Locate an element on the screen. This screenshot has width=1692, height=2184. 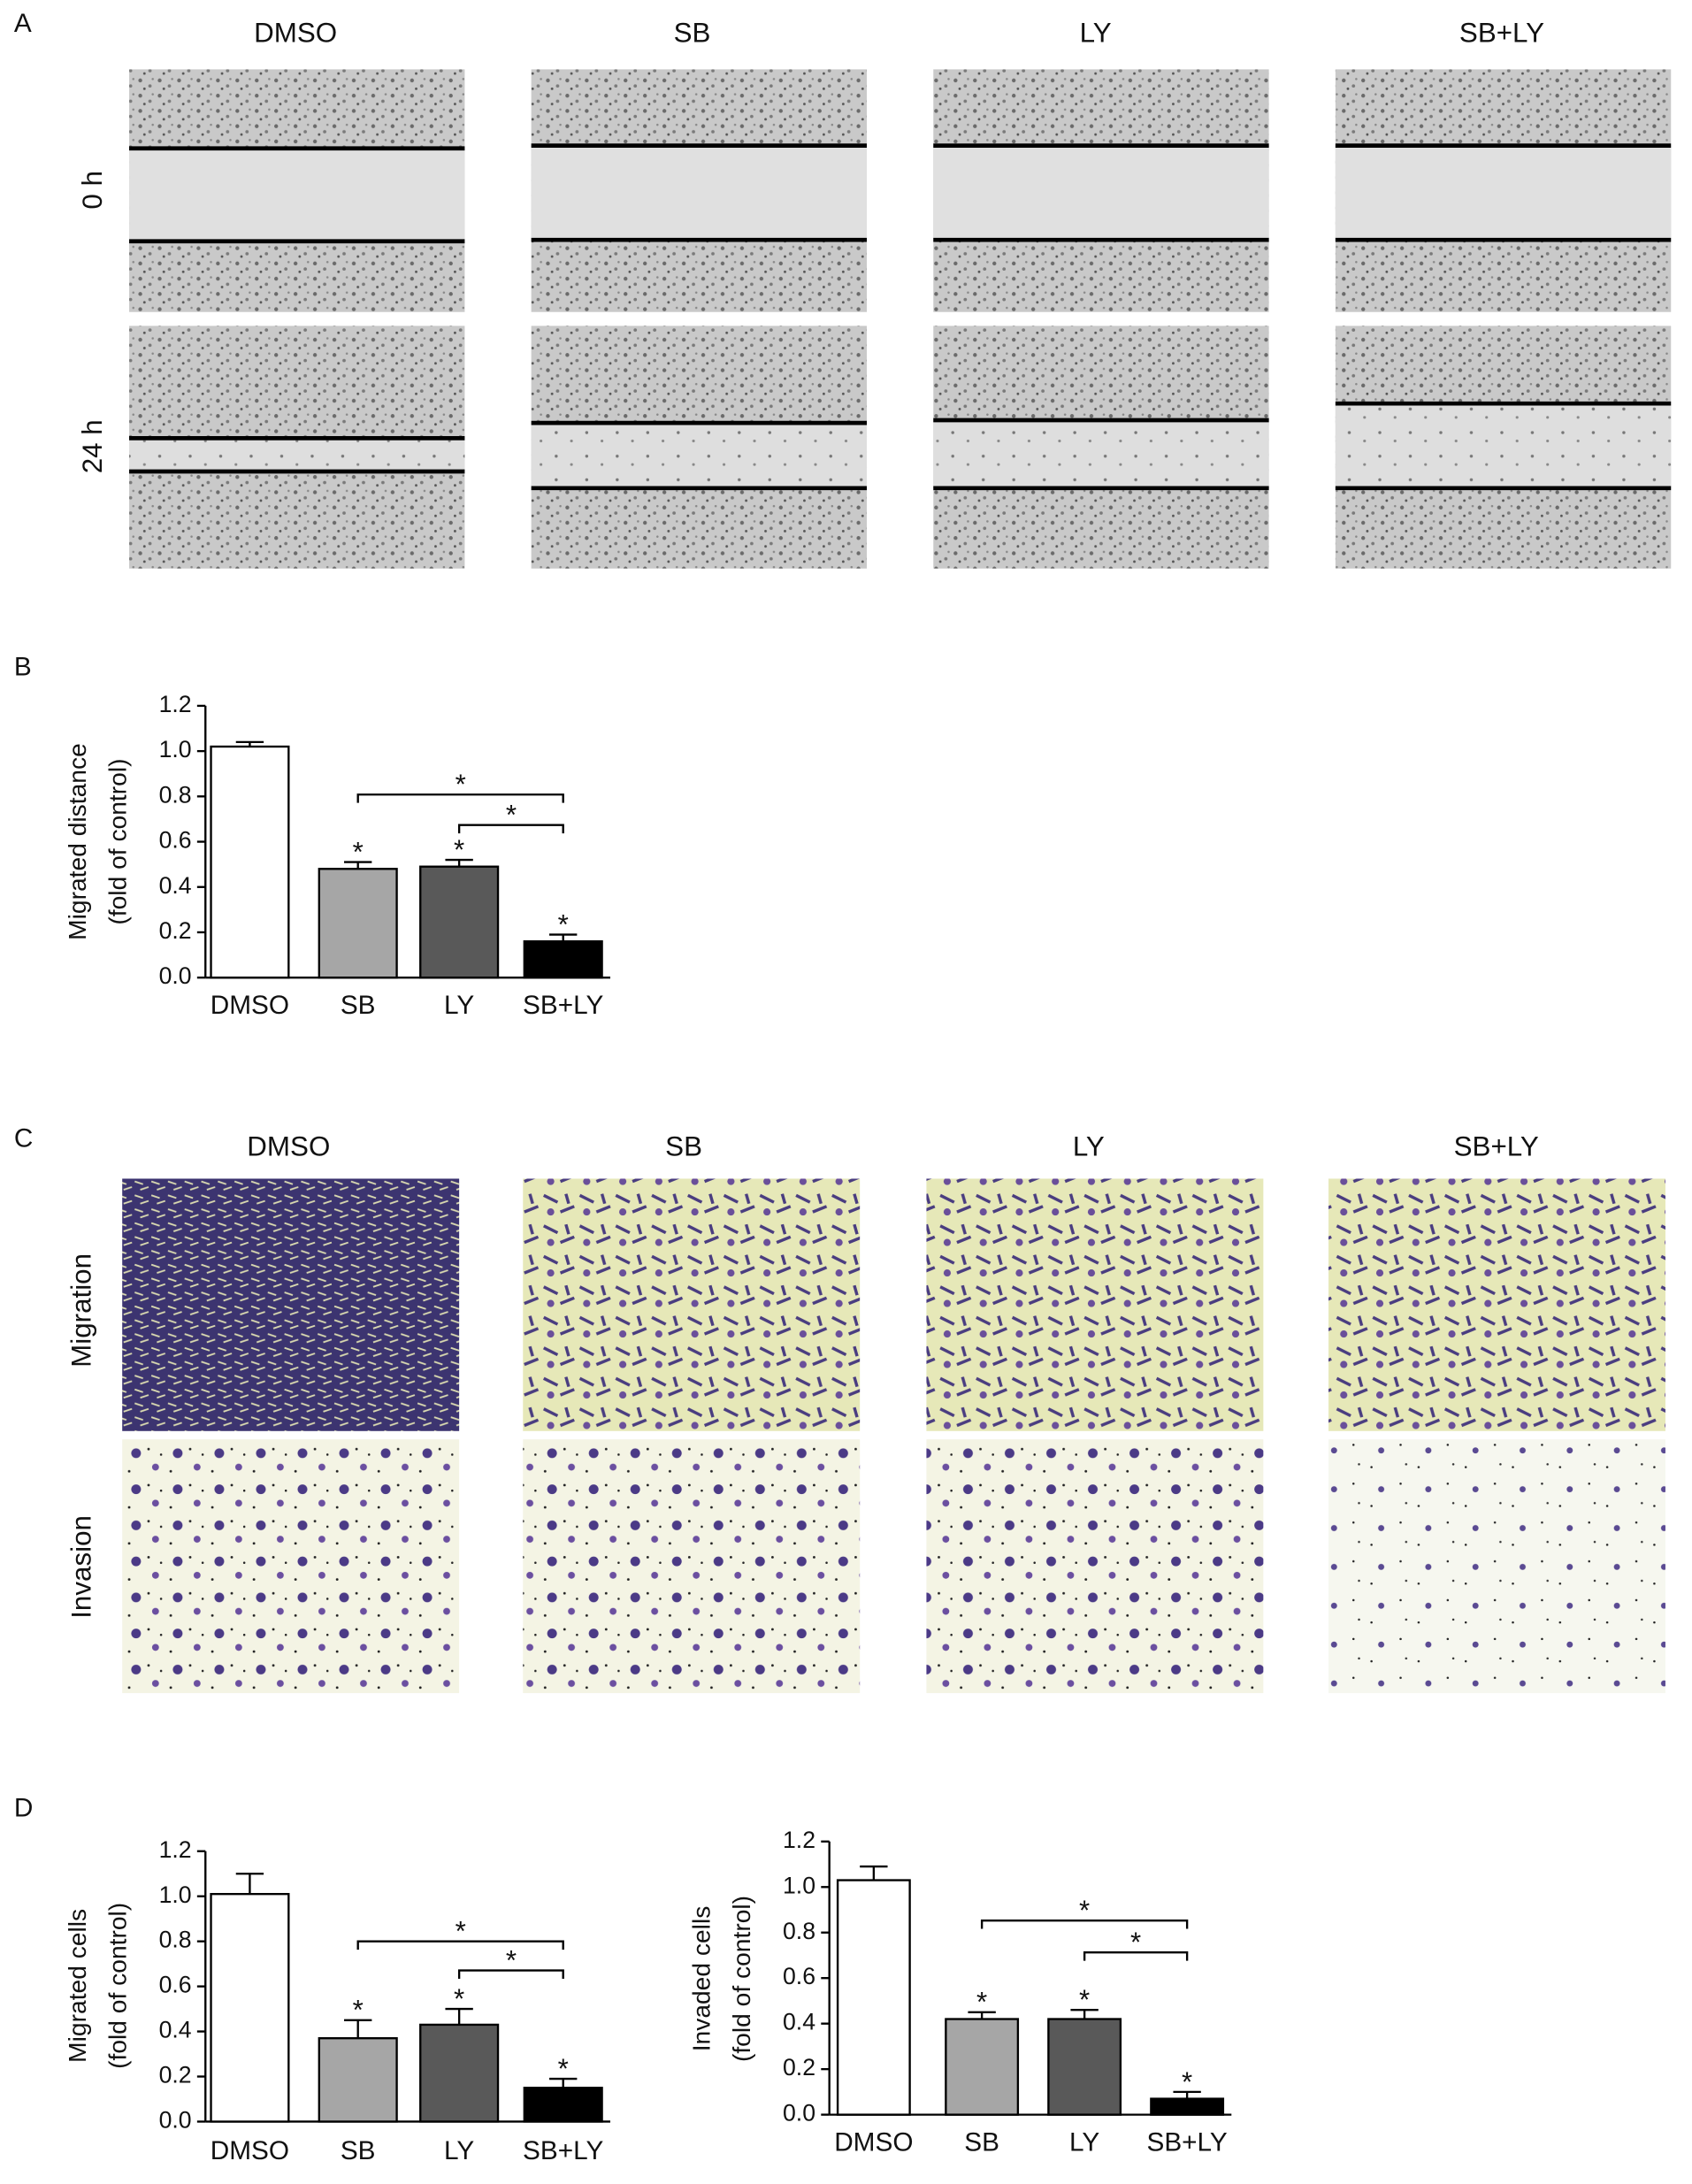
row-label: Migration is located at coordinates (81, 1310).